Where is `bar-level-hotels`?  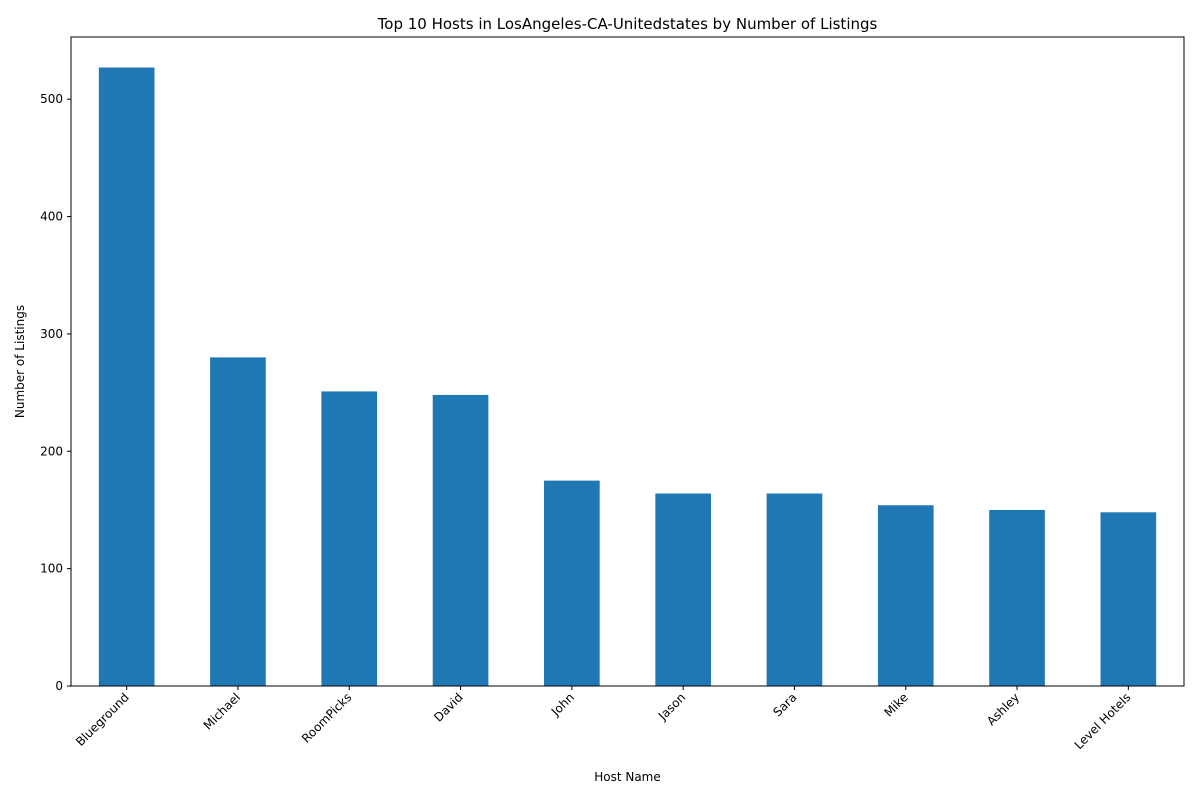
bar-level-hotels is located at coordinates (1128, 599).